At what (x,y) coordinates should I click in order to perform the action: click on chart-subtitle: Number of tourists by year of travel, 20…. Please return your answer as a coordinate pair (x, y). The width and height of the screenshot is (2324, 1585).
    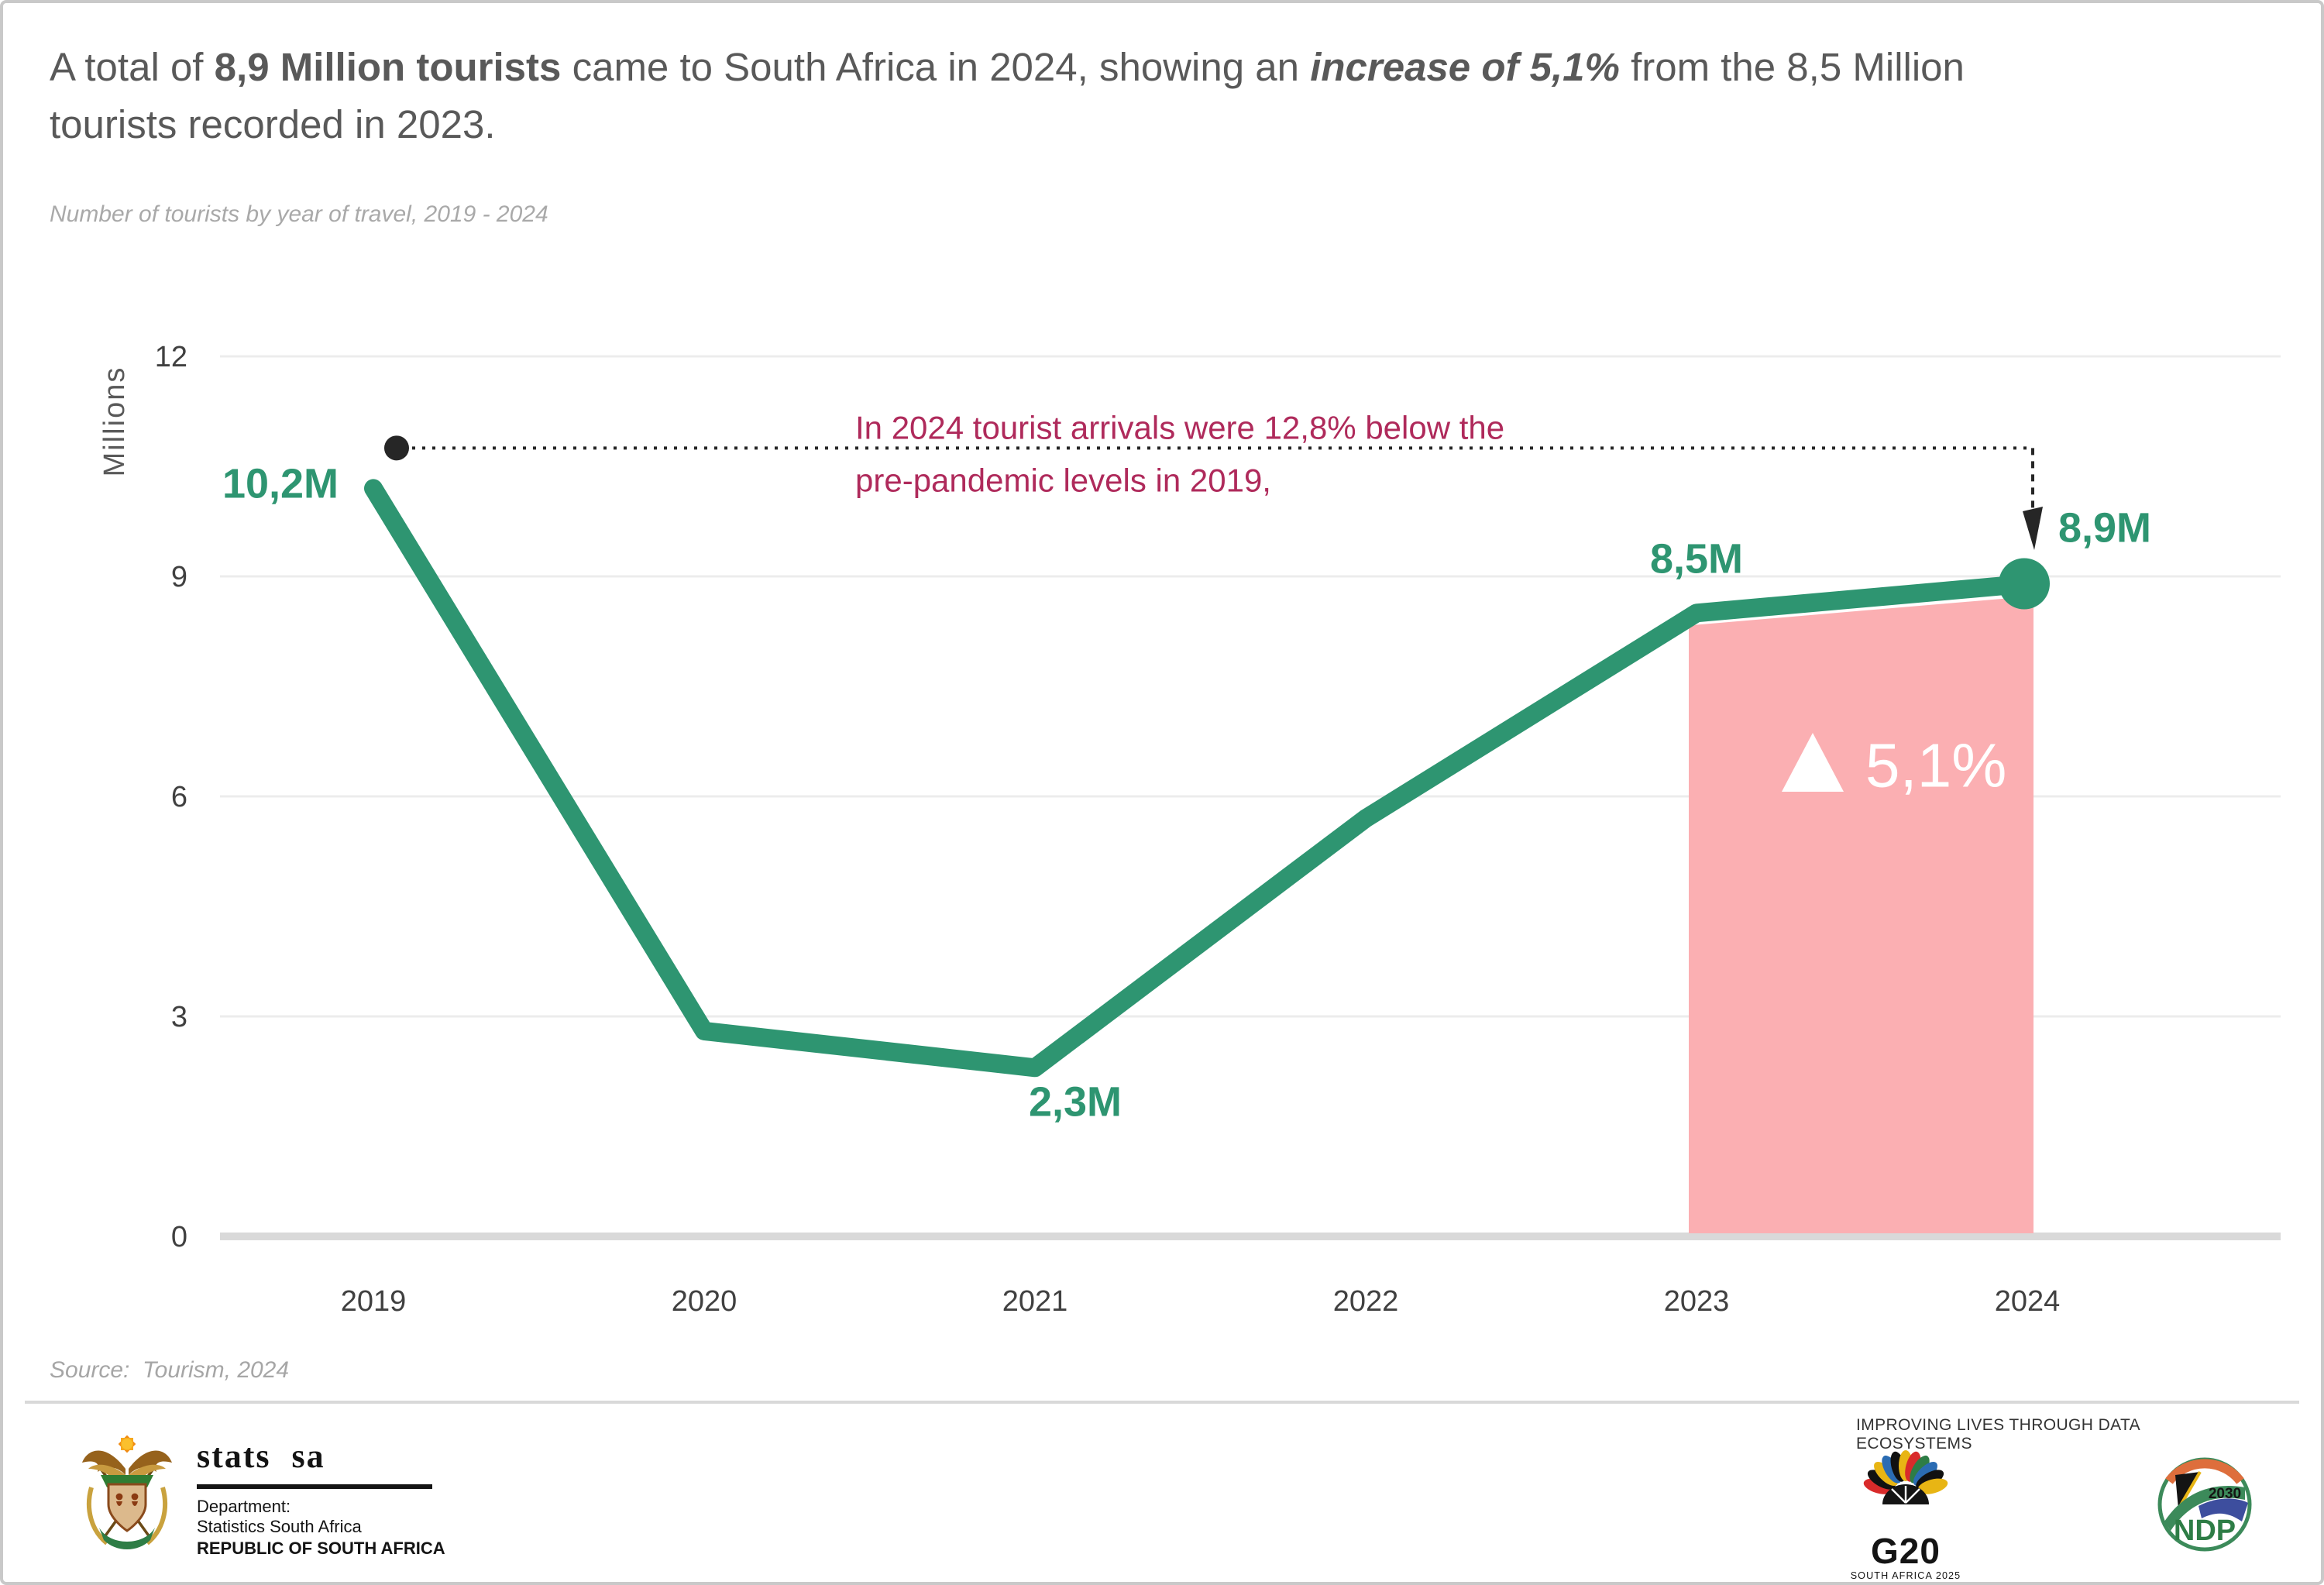
    Looking at the image, I should click on (299, 214).